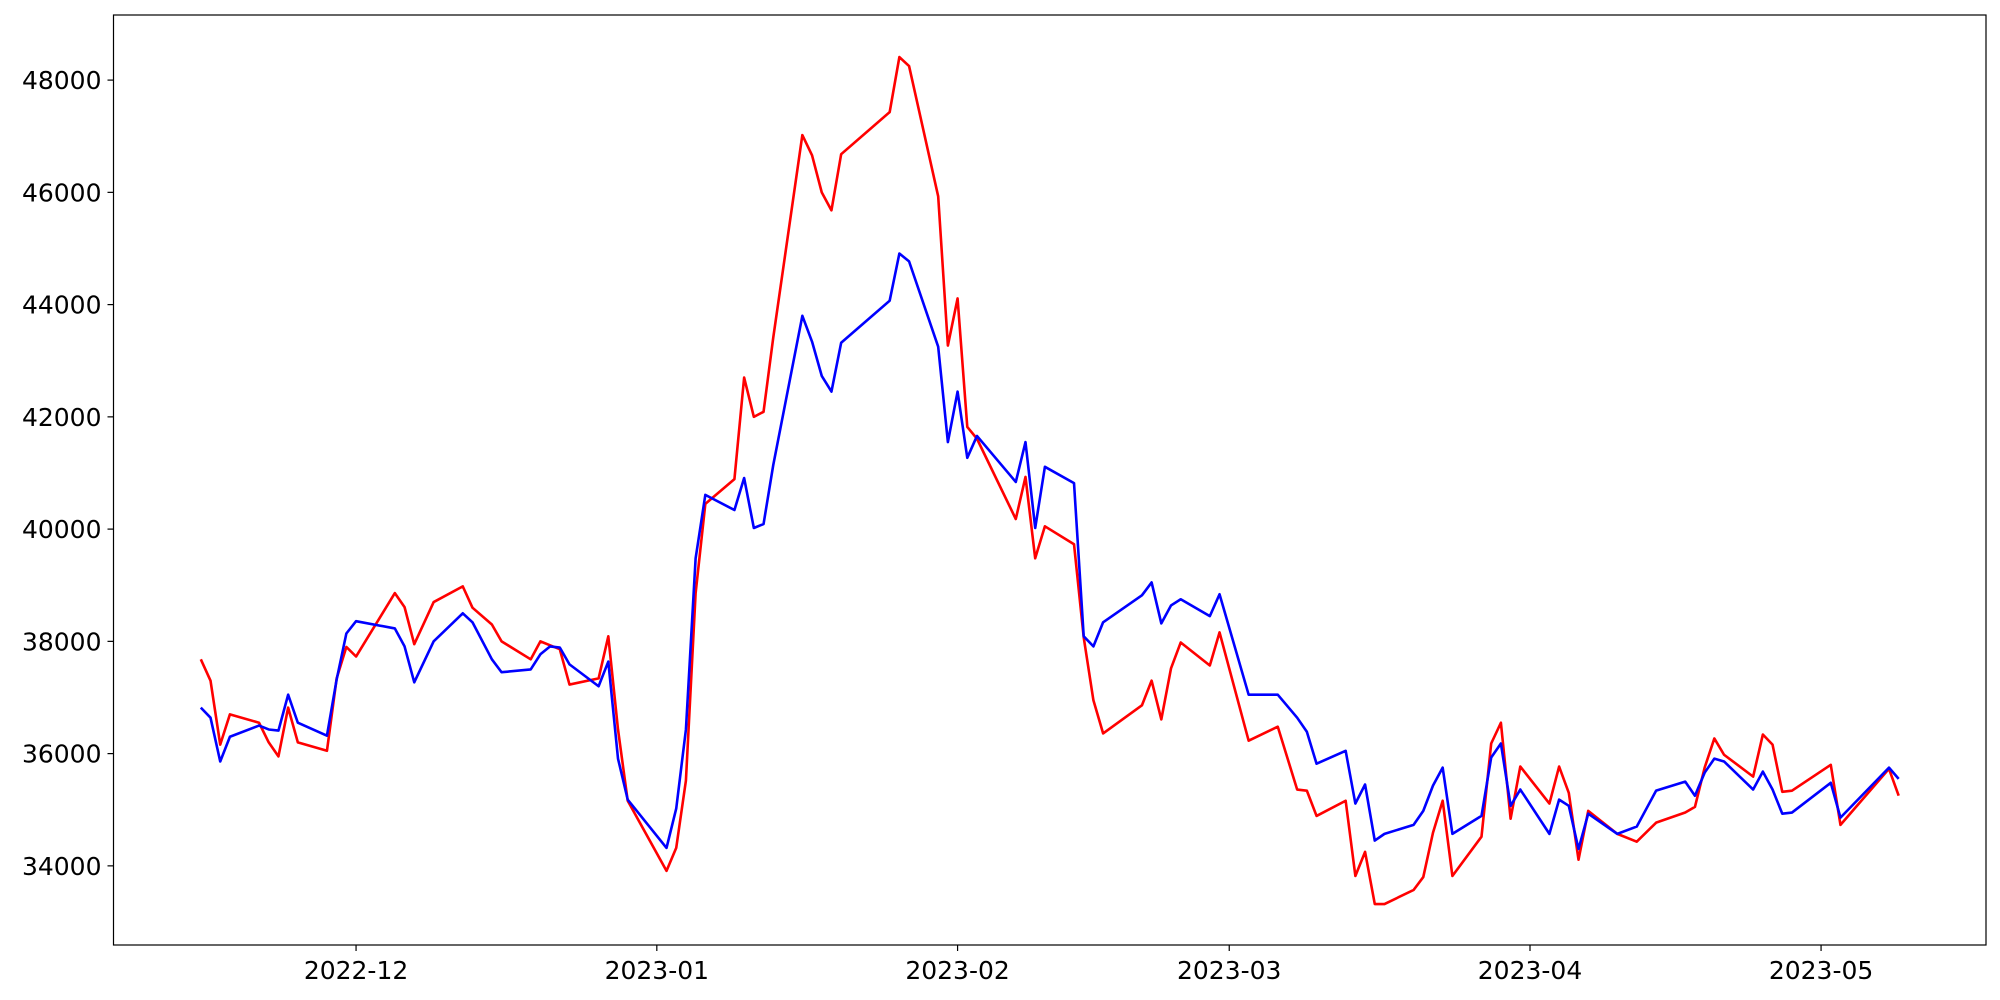 The image size is (2000, 1000). What do you see at coordinates (62, 192) in the screenshot?
I see `y-tick-label: 46000` at bounding box center [62, 192].